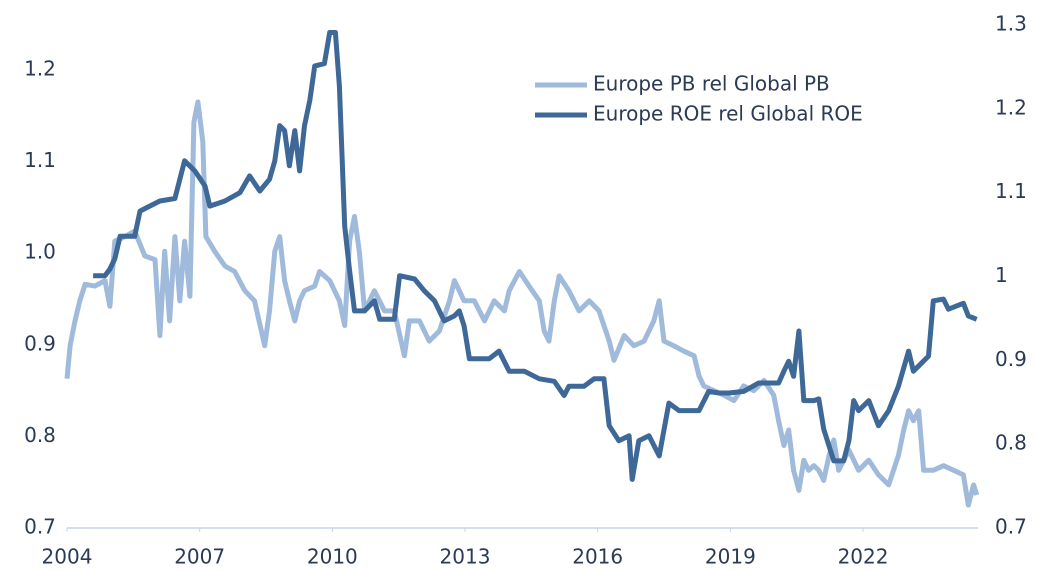  What do you see at coordinates (40, 160) in the screenshot?
I see `y-tick-label: 1.1` at bounding box center [40, 160].